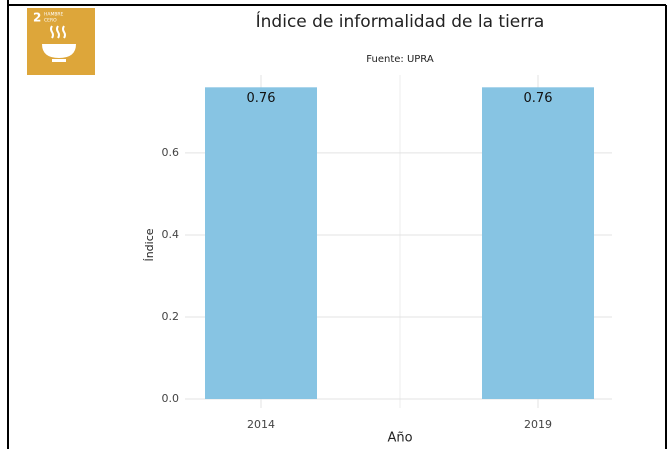 This screenshot has height=449, width=669. I want to click on x-tick-label: 2019, so click(538, 424).